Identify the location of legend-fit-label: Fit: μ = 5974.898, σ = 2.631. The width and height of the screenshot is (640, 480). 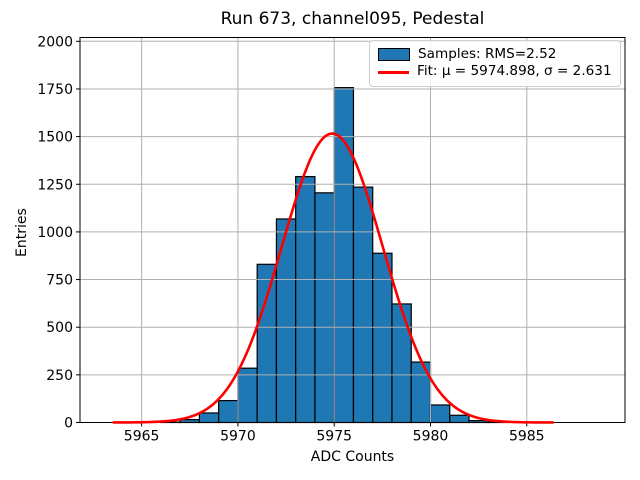
(514, 71).